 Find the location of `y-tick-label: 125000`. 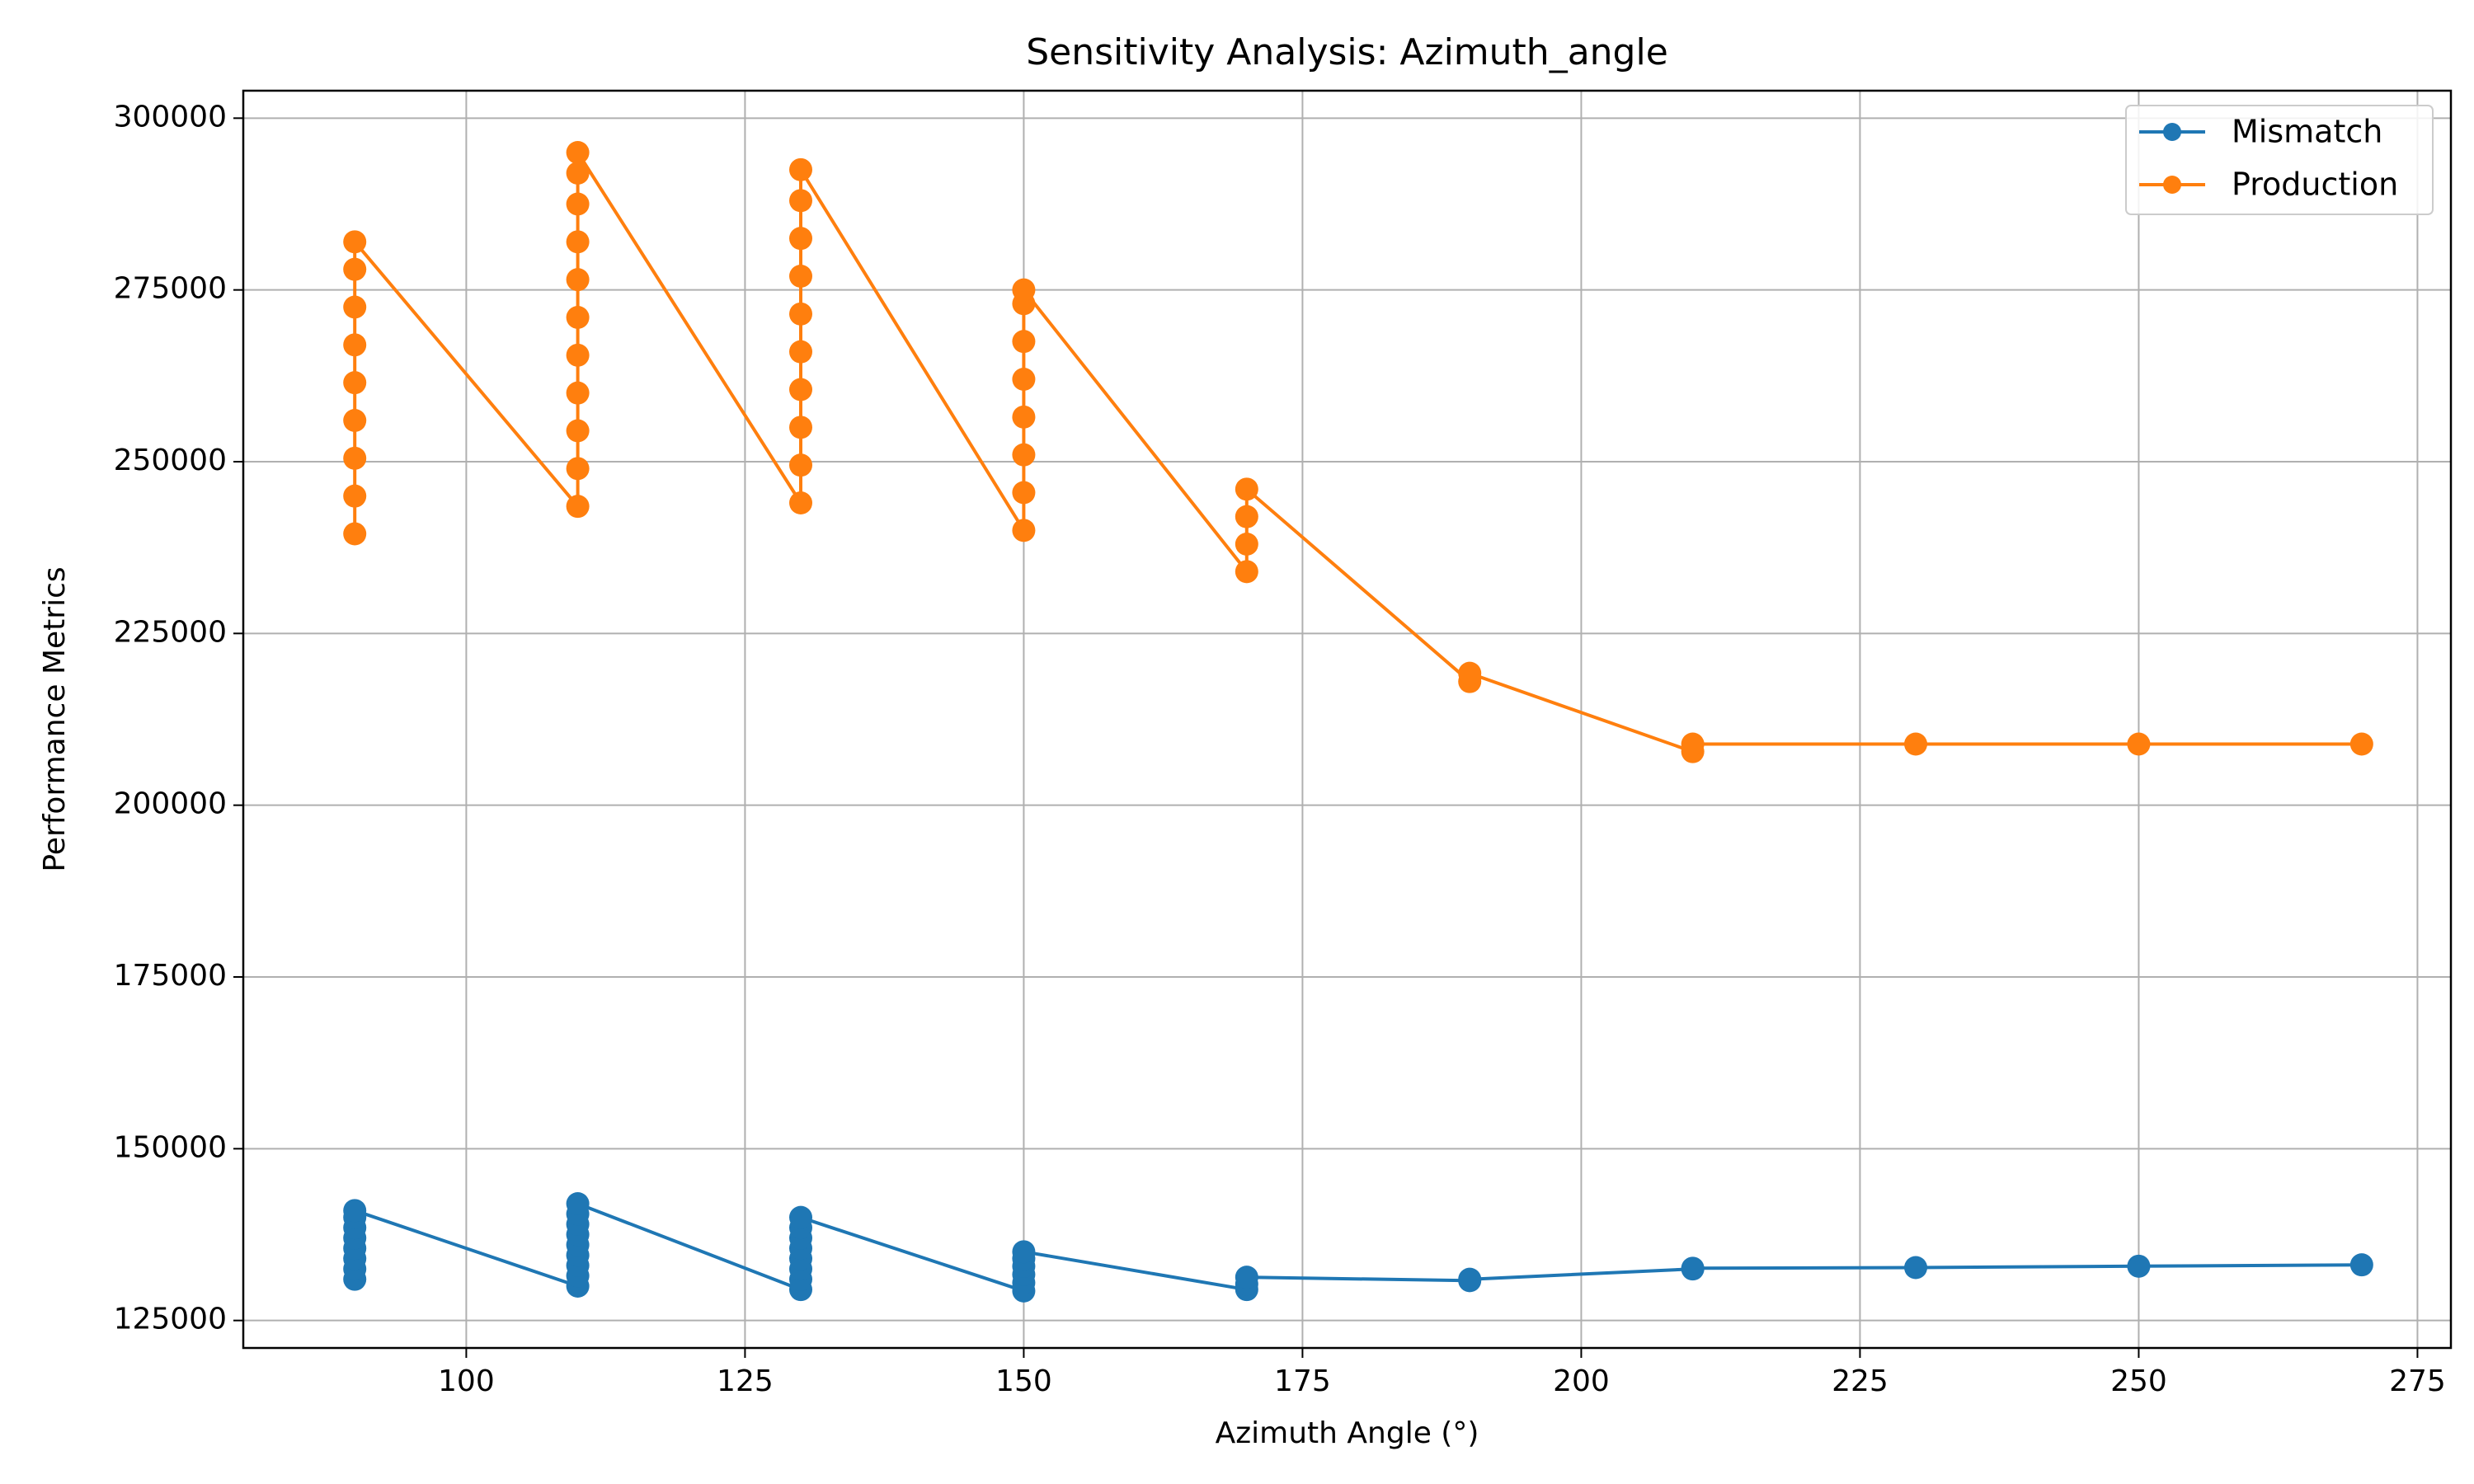

y-tick-label: 125000 is located at coordinates (170, 1319).